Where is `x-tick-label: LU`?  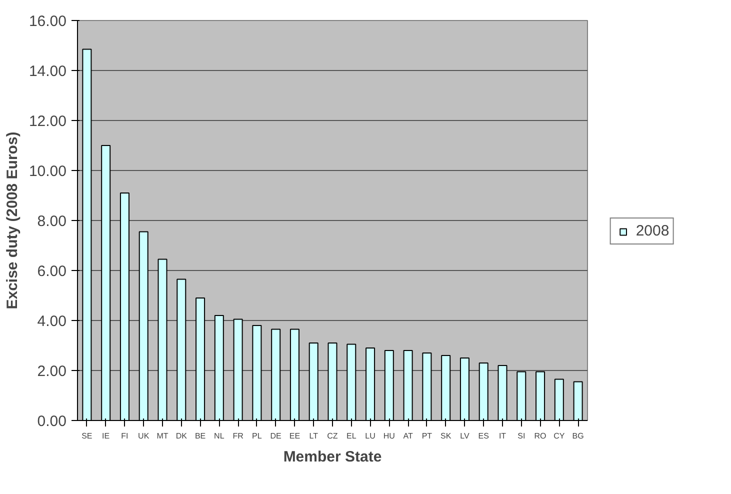 x-tick-label: LU is located at coordinates (370, 436).